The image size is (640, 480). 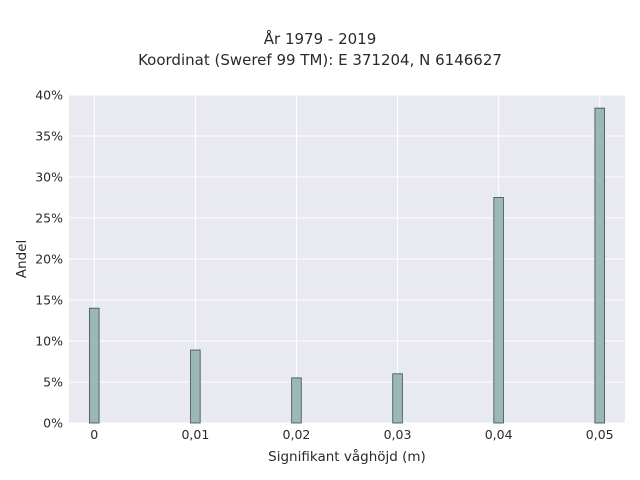 I want to click on y-tick-label: 0%, so click(x=53, y=423).